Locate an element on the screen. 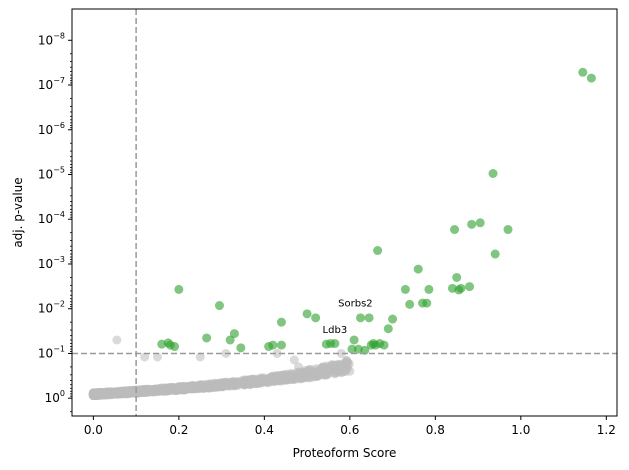  y-tick-label: 10⁻² is located at coordinates (51, 308).